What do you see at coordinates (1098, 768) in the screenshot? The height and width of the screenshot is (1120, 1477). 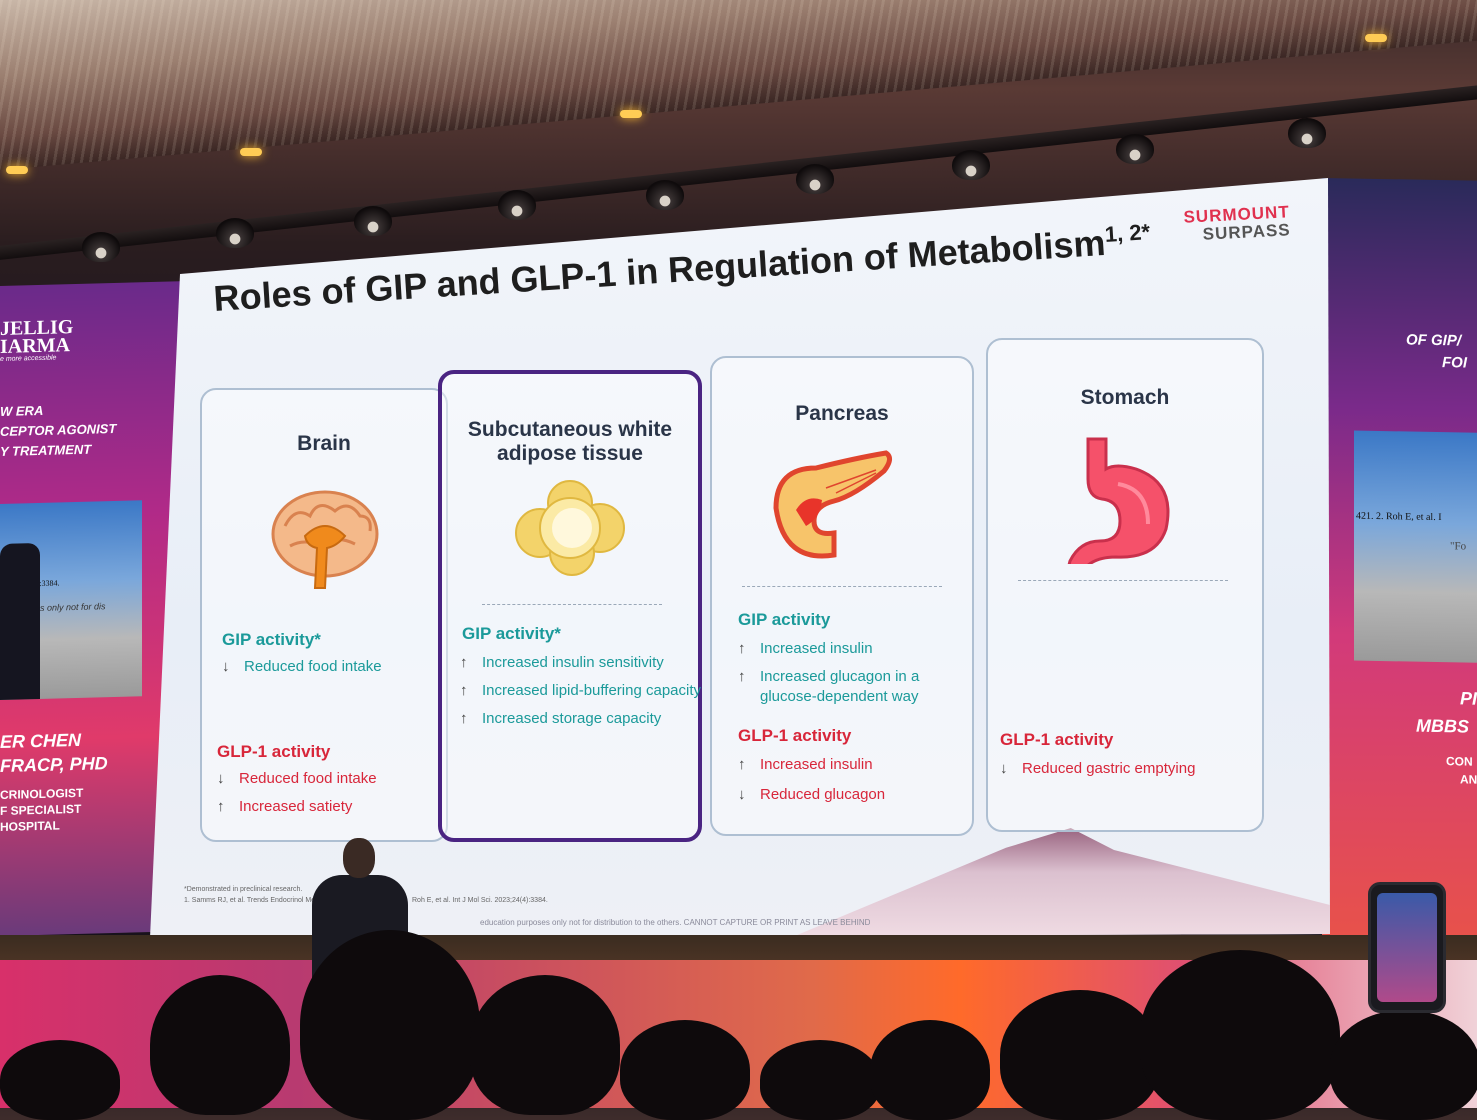 I see `glp1-effect: ↓ Reduced gastric emptying` at bounding box center [1098, 768].